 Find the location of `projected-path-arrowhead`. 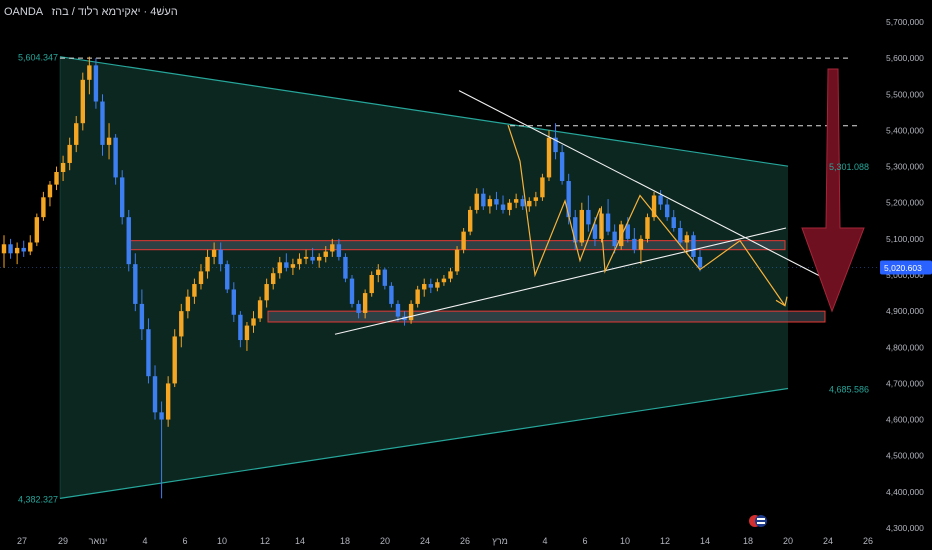

projected-path-arrowhead is located at coordinates (781, 301).